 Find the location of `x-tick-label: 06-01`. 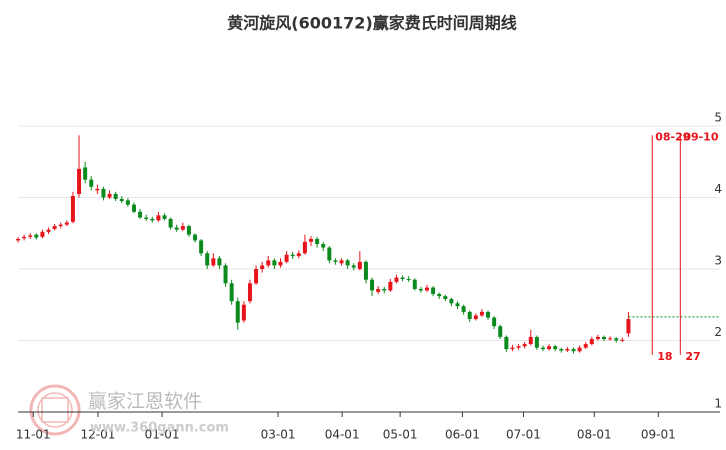

x-tick-label: 06-01 is located at coordinates (462, 435).